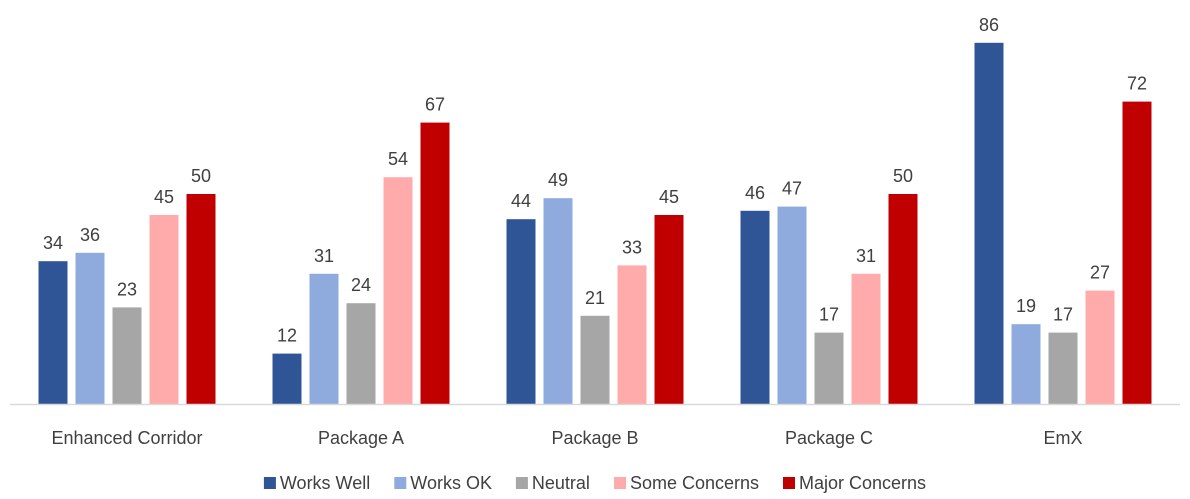 The width and height of the screenshot is (1190, 499). I want to click on bar-package-a-major-concerns, so click(435, 263).